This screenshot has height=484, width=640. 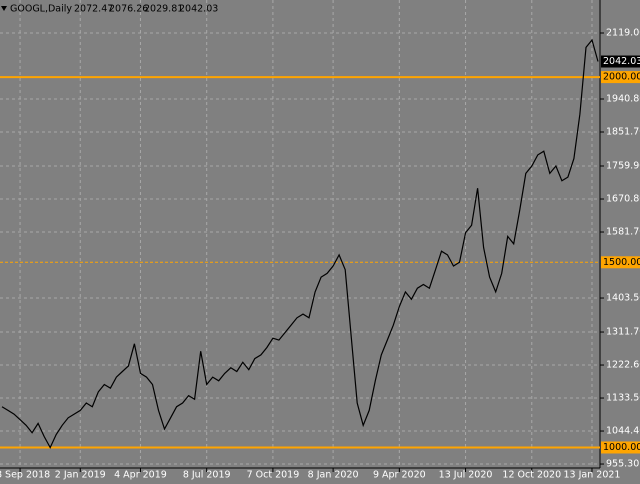 I want to click on price-tag: 2042.03, so click(x=621, y=61).